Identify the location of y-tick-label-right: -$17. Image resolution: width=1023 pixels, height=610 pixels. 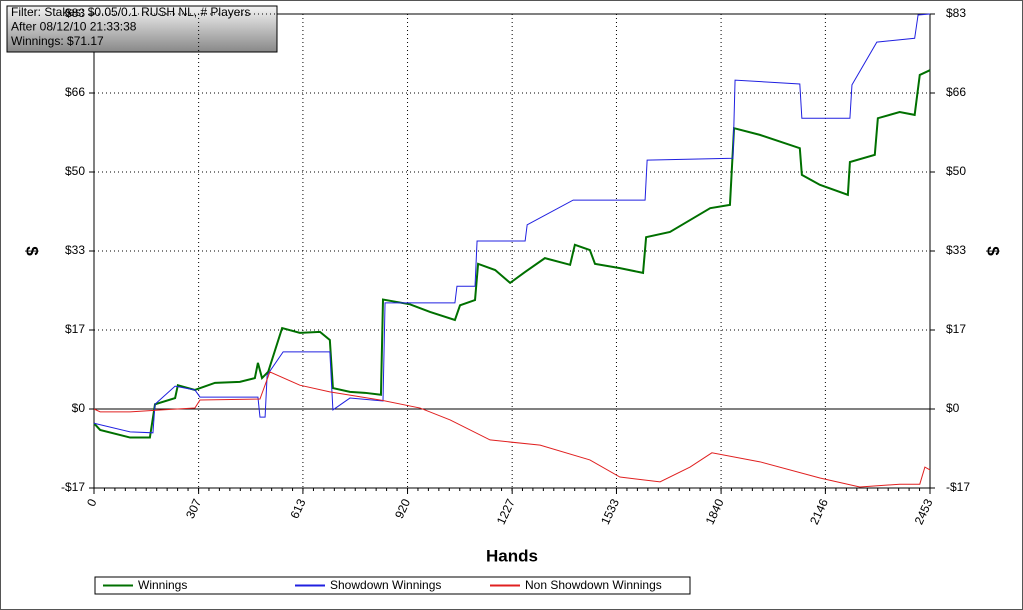
(958, 487).